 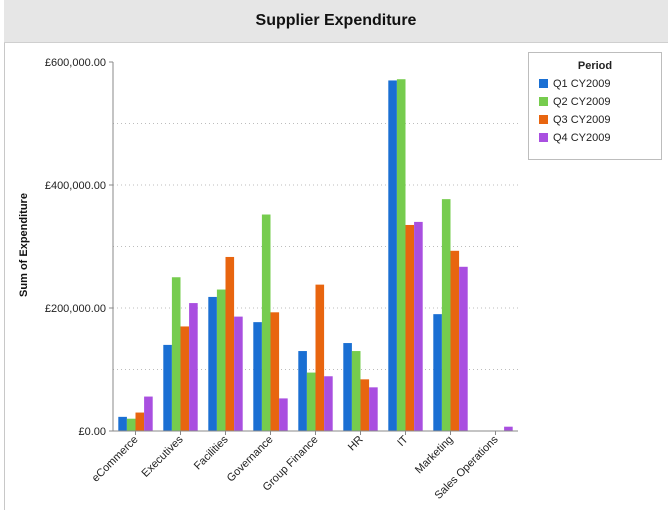 What do you see at coordinates (582, 84) in the screenshot?
I see `legend-label: Q1 CY2009` at bounding box center [582, 84].